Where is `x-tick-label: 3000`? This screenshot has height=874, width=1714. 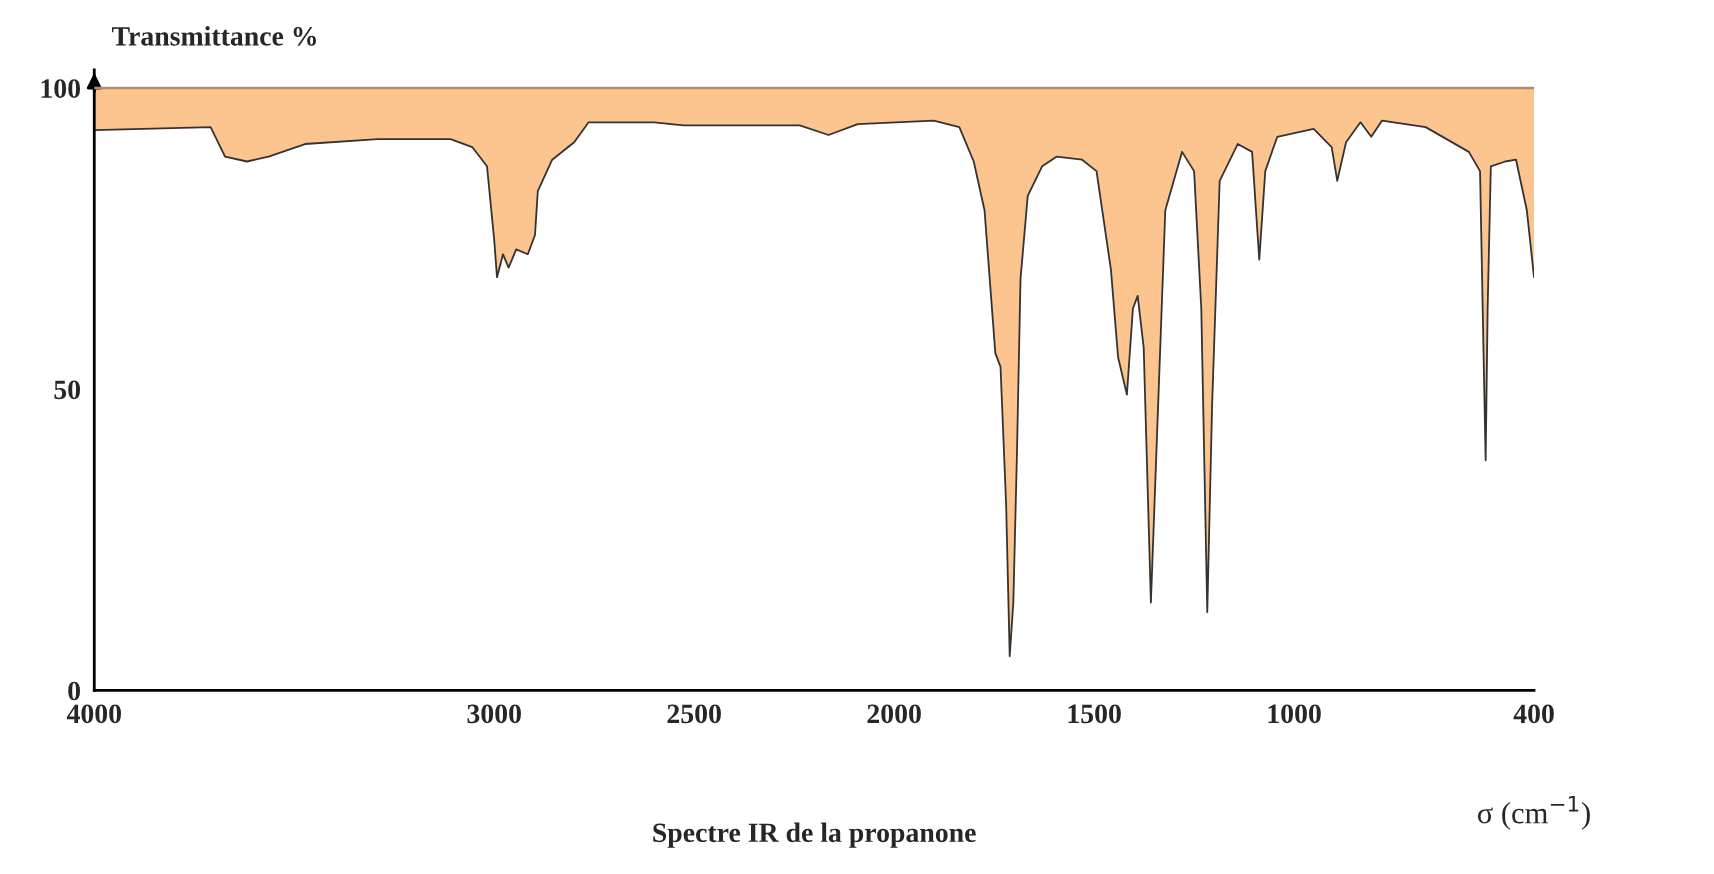 x-tick-label: 3000 is located at coordinates (494, 714).